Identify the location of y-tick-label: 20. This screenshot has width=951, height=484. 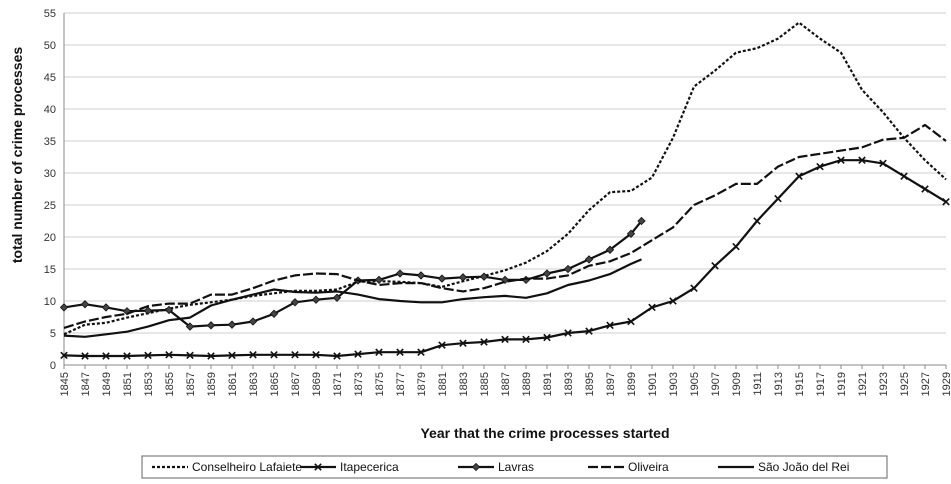
(50, 238).